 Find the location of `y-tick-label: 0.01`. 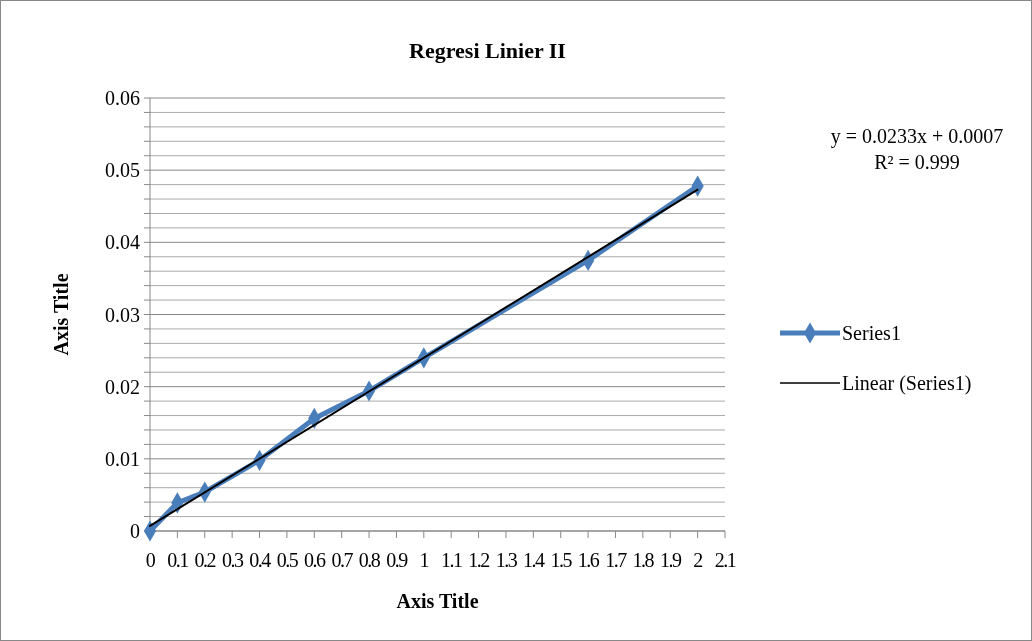

y-tick-label: 0.01 is located at coordinates (122, 458).